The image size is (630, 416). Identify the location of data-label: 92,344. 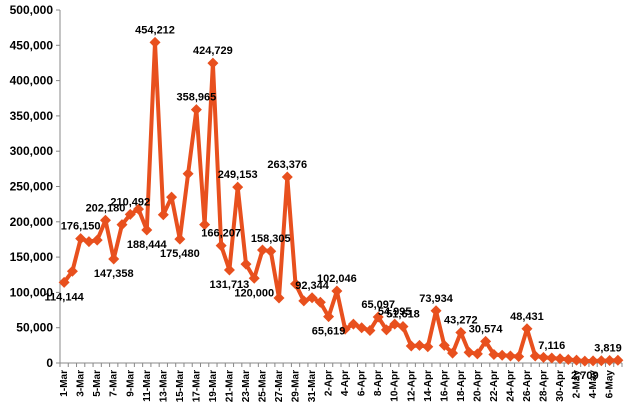
(312, 286).